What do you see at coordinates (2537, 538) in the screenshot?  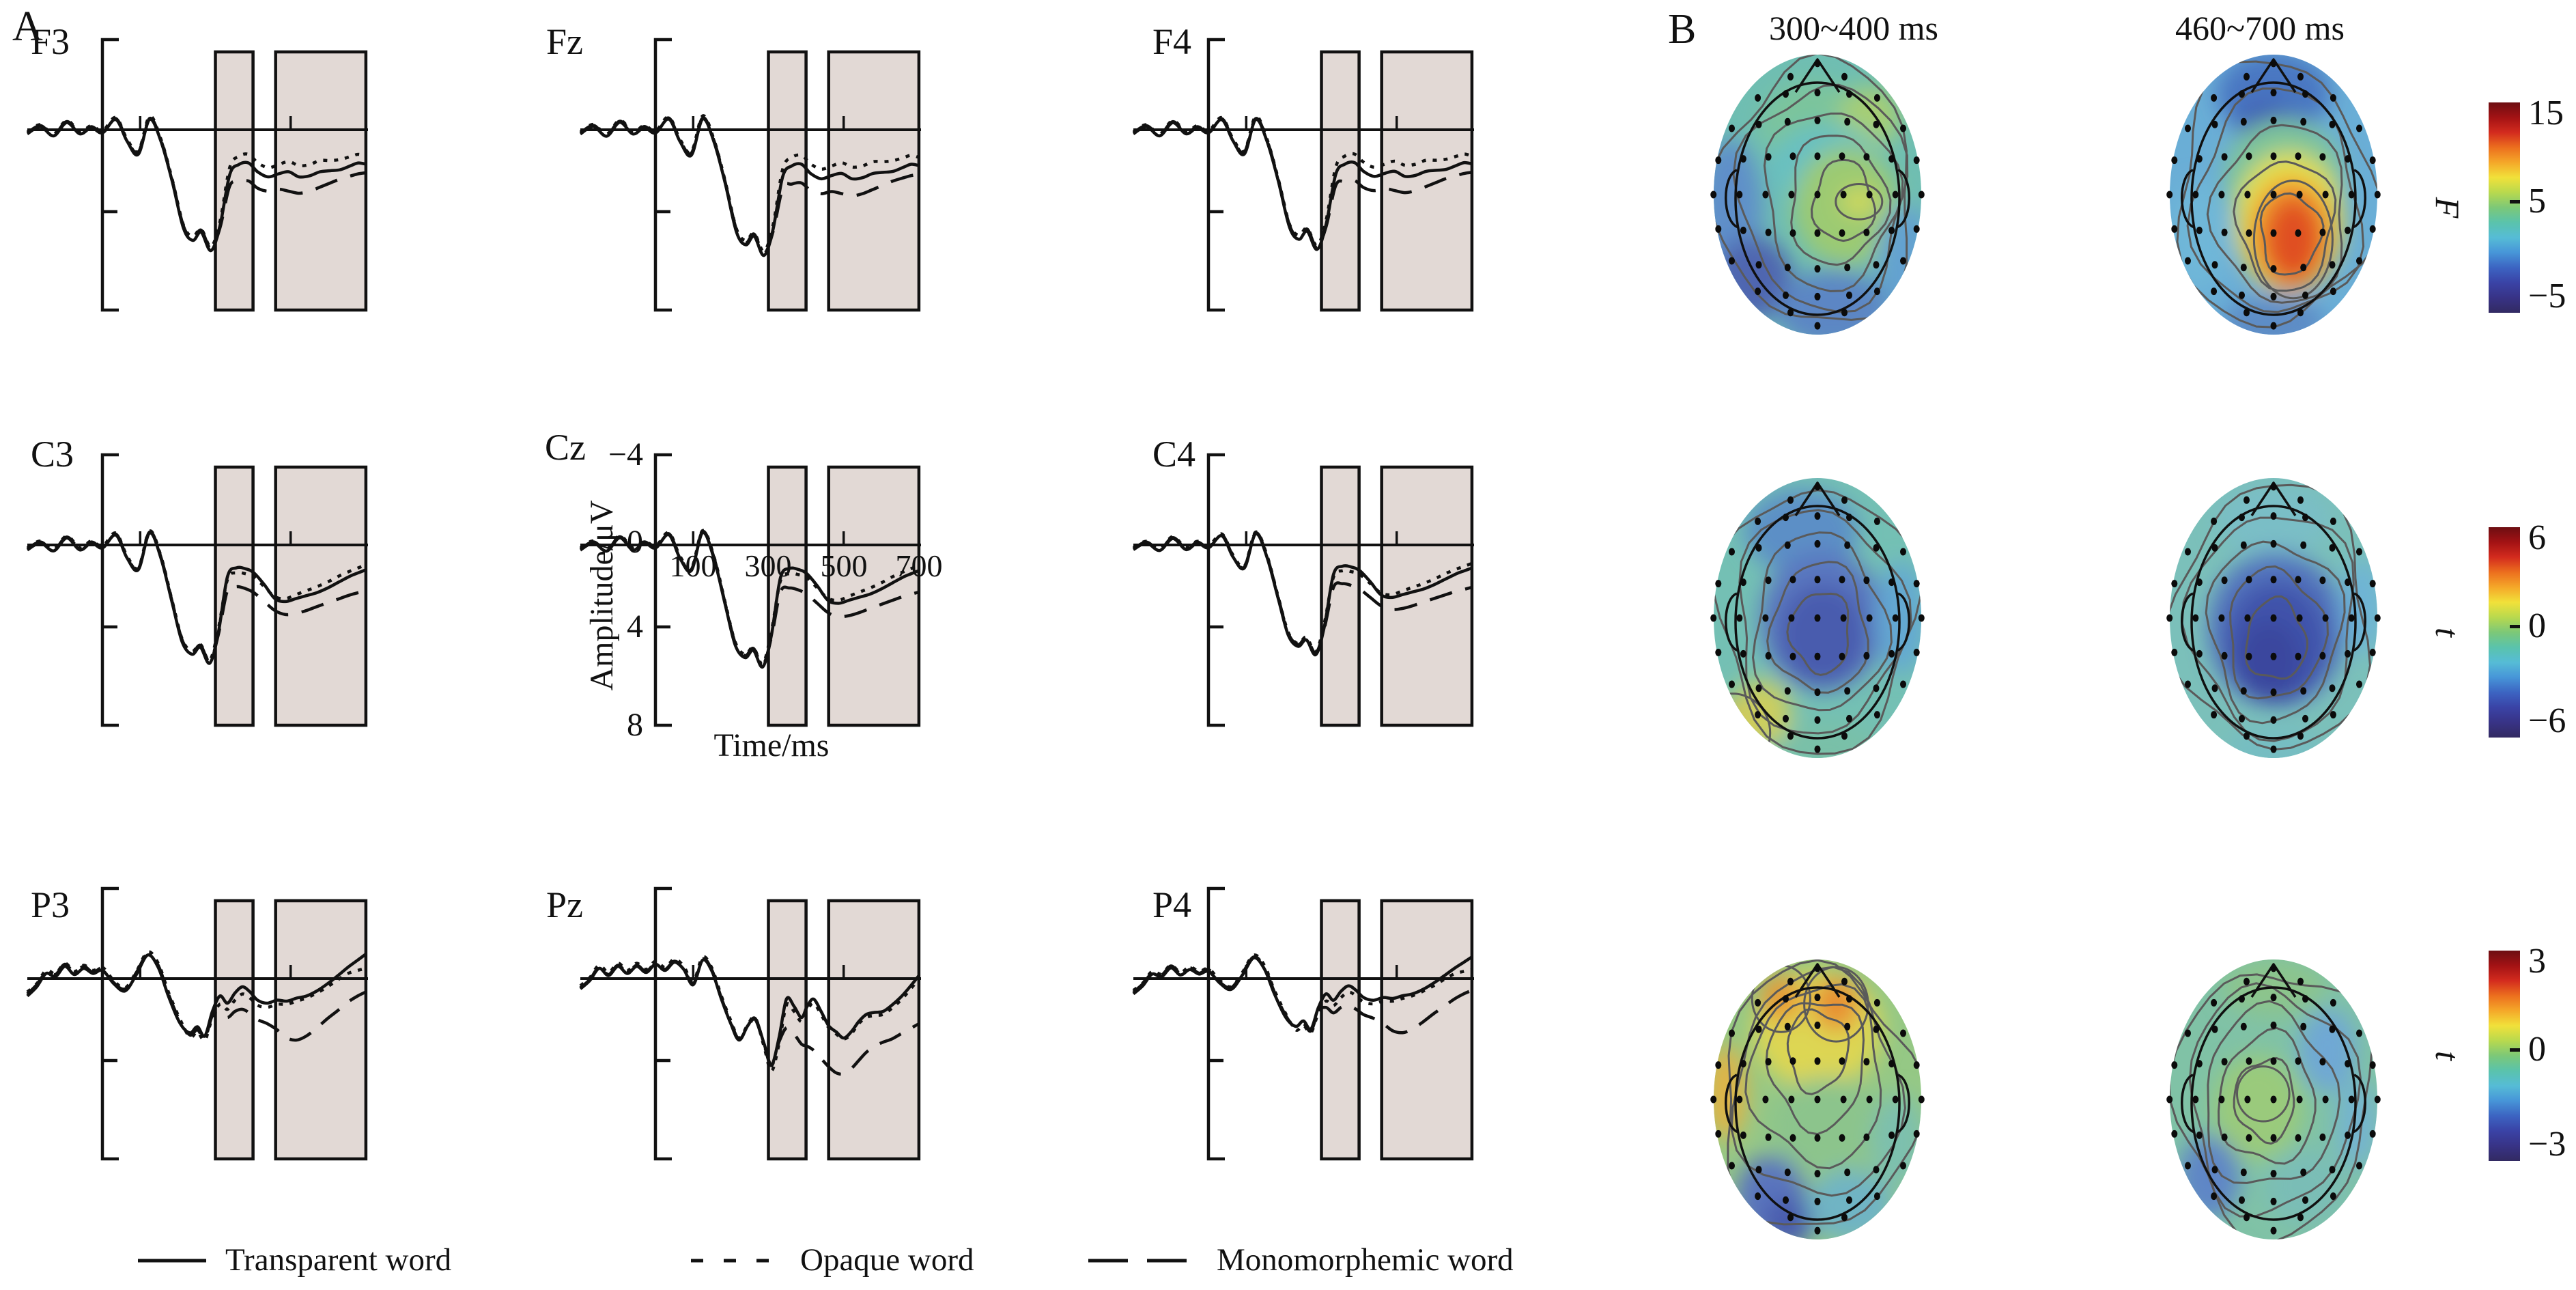 I see `colorbar-tick-max: 6` at bounding box center [2537, 538].